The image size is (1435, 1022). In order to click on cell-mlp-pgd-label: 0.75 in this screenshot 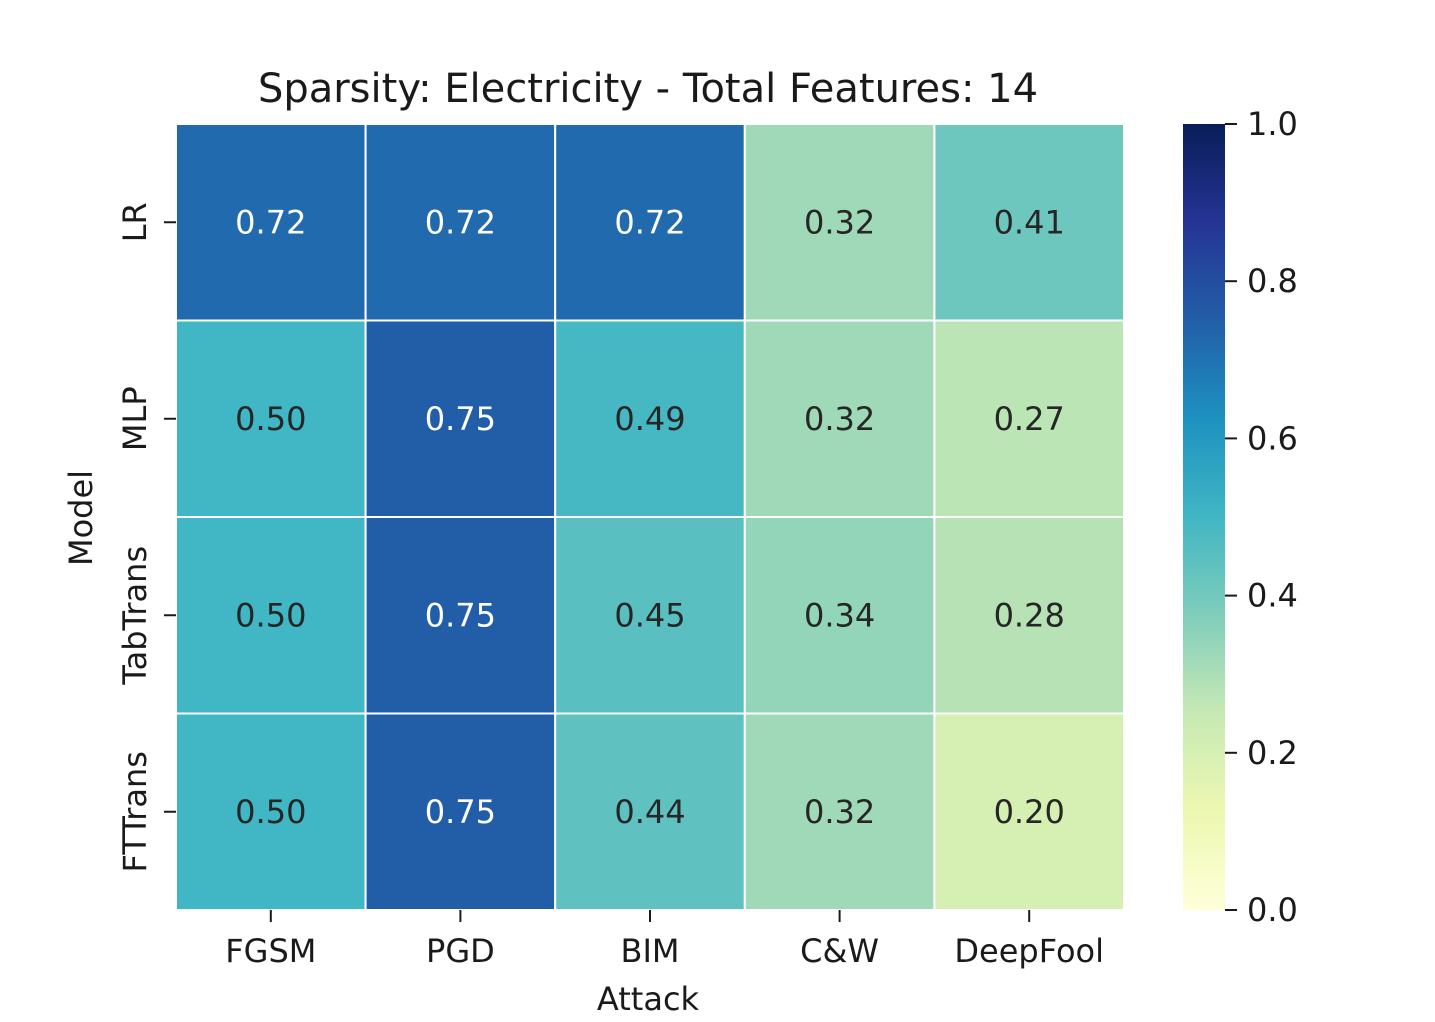, I will do `click(460, 419)`.